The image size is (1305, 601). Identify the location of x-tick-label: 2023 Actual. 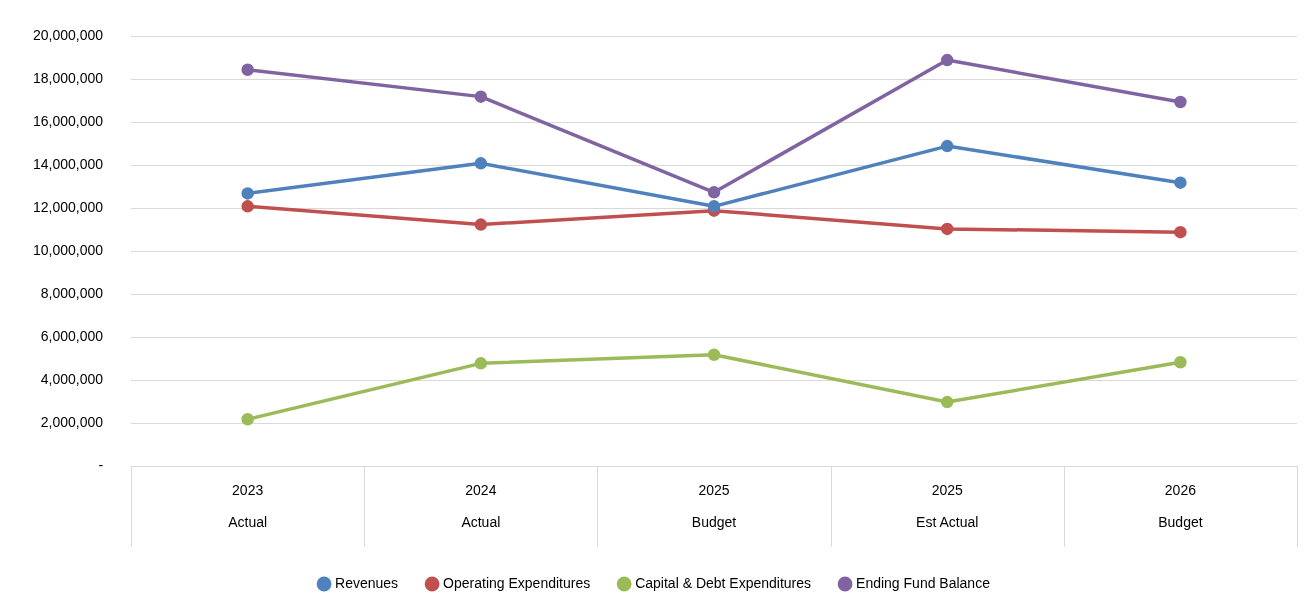
(248, 505).